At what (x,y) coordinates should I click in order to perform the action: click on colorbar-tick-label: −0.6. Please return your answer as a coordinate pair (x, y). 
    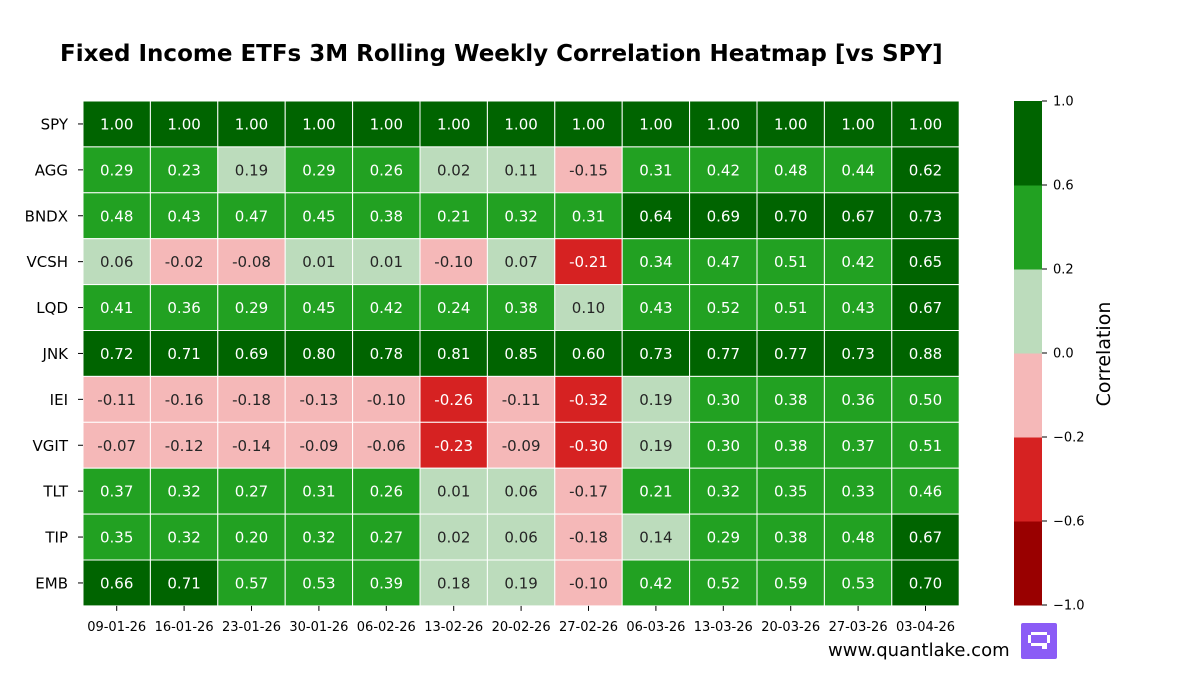
    Looking at the image, I should click on (1069, 522).